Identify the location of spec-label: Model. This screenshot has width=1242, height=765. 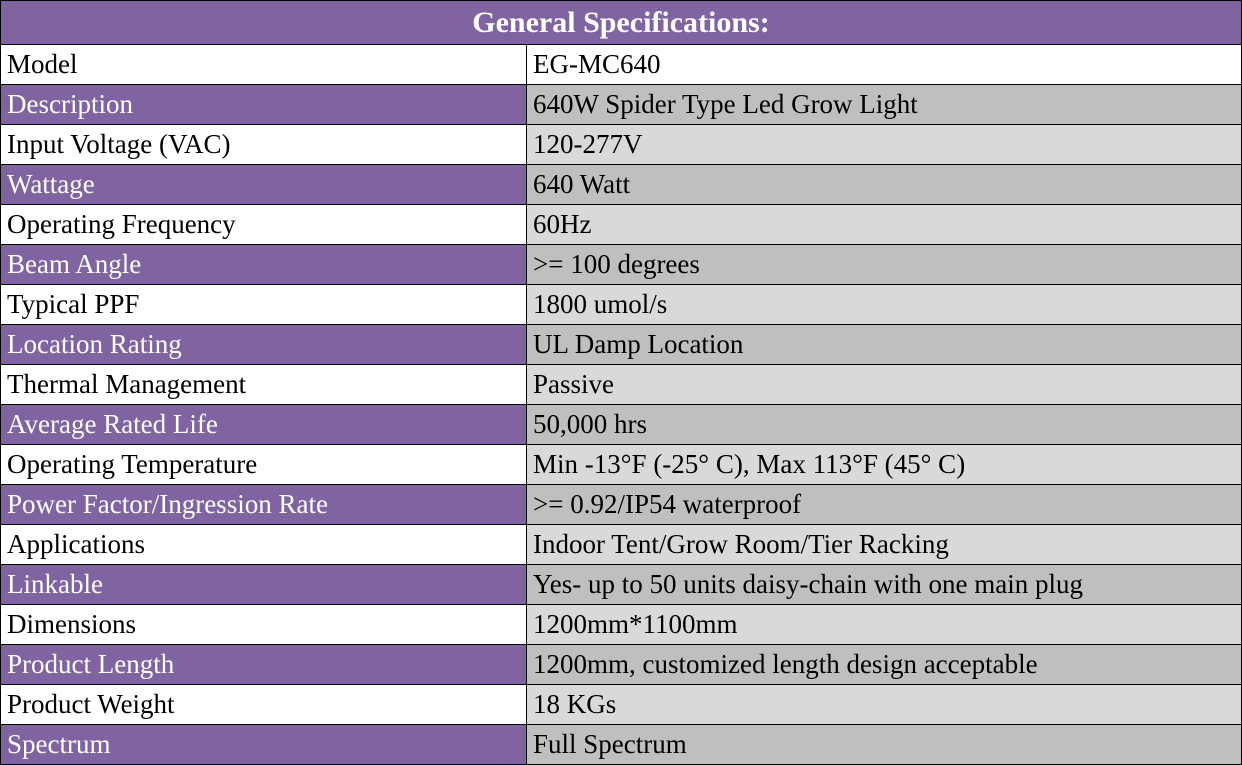
(263, 64).